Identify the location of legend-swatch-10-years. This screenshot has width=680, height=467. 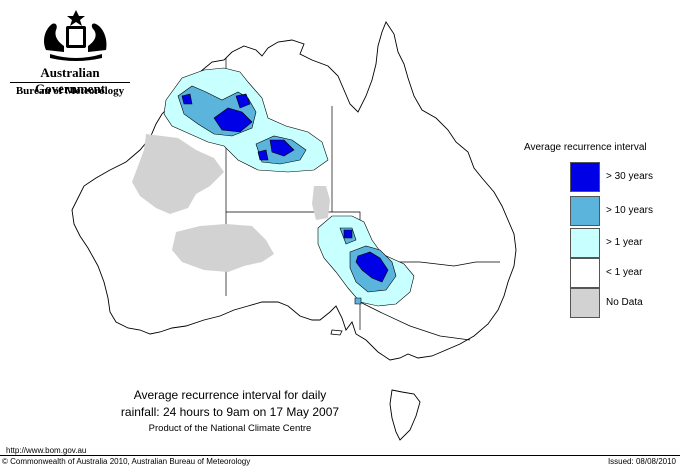
(585, 211).